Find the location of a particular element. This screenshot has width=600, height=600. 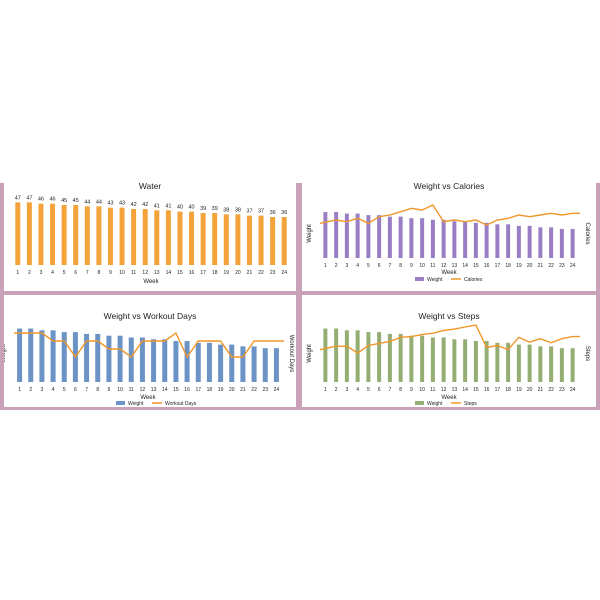

y2-axis-label: Calories is located at coordinates (587, 233).